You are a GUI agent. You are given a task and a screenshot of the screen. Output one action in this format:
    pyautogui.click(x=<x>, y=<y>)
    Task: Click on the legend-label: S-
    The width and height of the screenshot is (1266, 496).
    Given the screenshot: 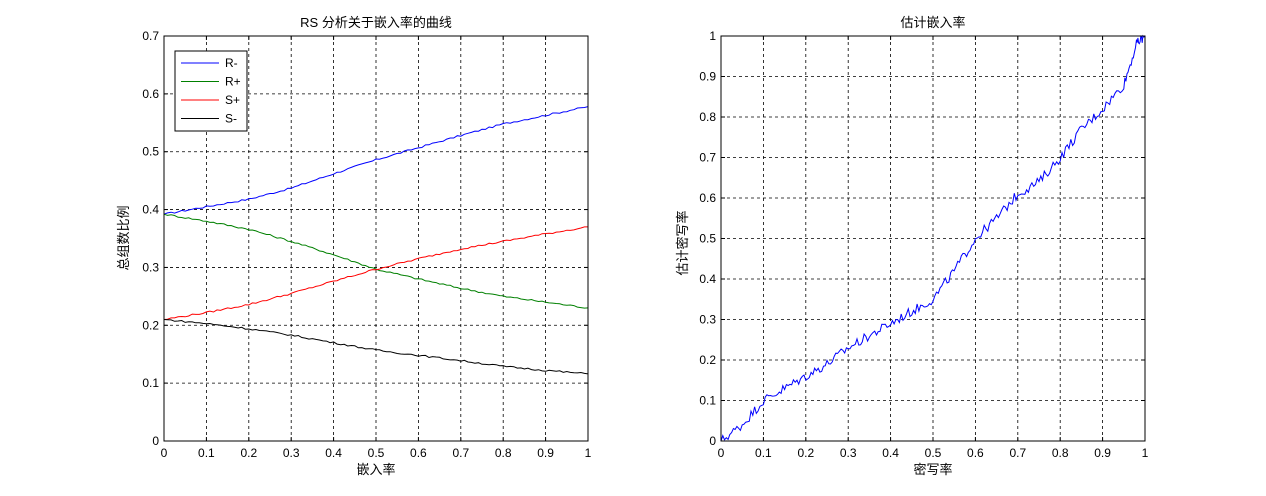 What is the action you would take?
    pyautogui.click(x=231, y=119)
    